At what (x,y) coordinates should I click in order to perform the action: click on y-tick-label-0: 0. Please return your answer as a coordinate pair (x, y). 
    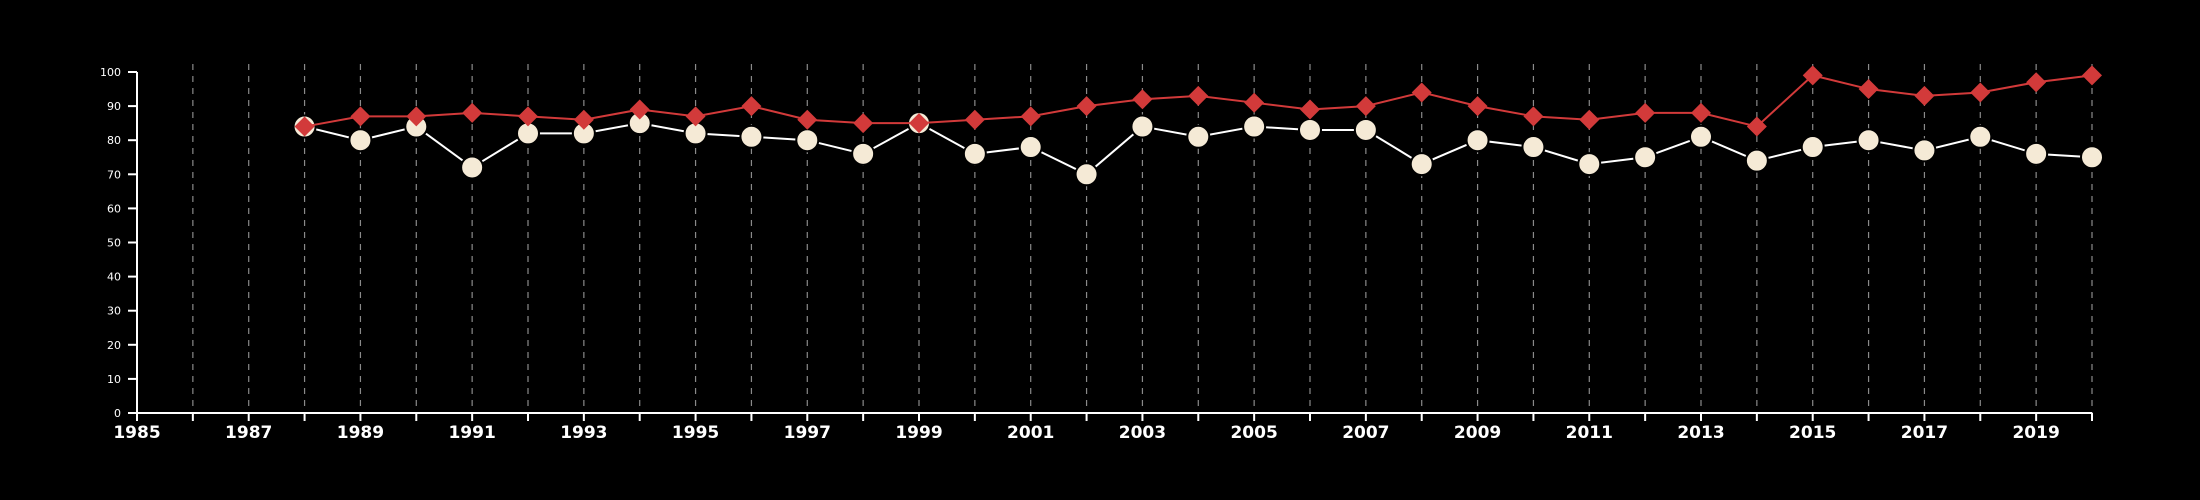
    Looking at the image, I should click on (117, 413).